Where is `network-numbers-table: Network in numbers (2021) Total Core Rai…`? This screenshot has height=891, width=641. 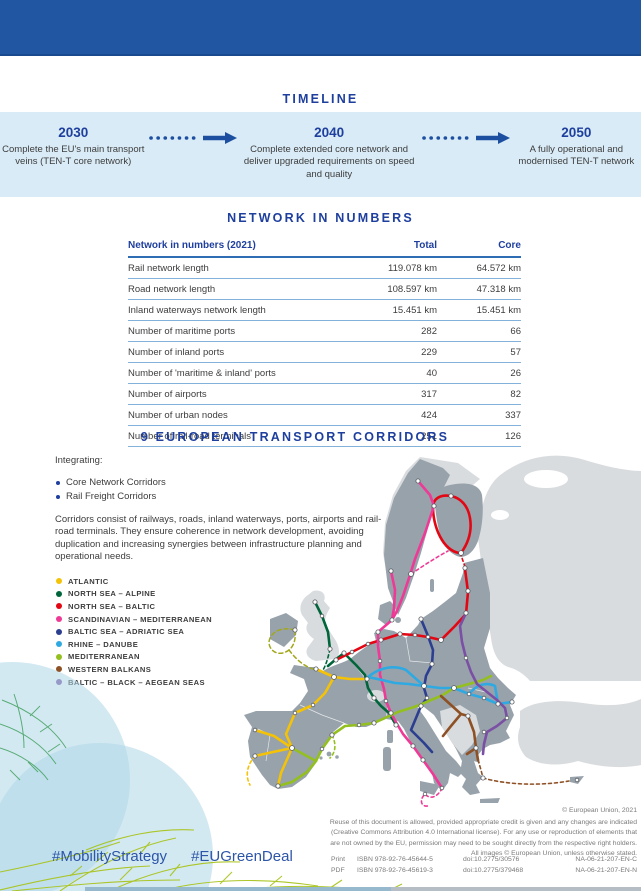
network-numbers-table: Network in numbers (2021) Total Core Rai… is located at coordinates (324, 342).